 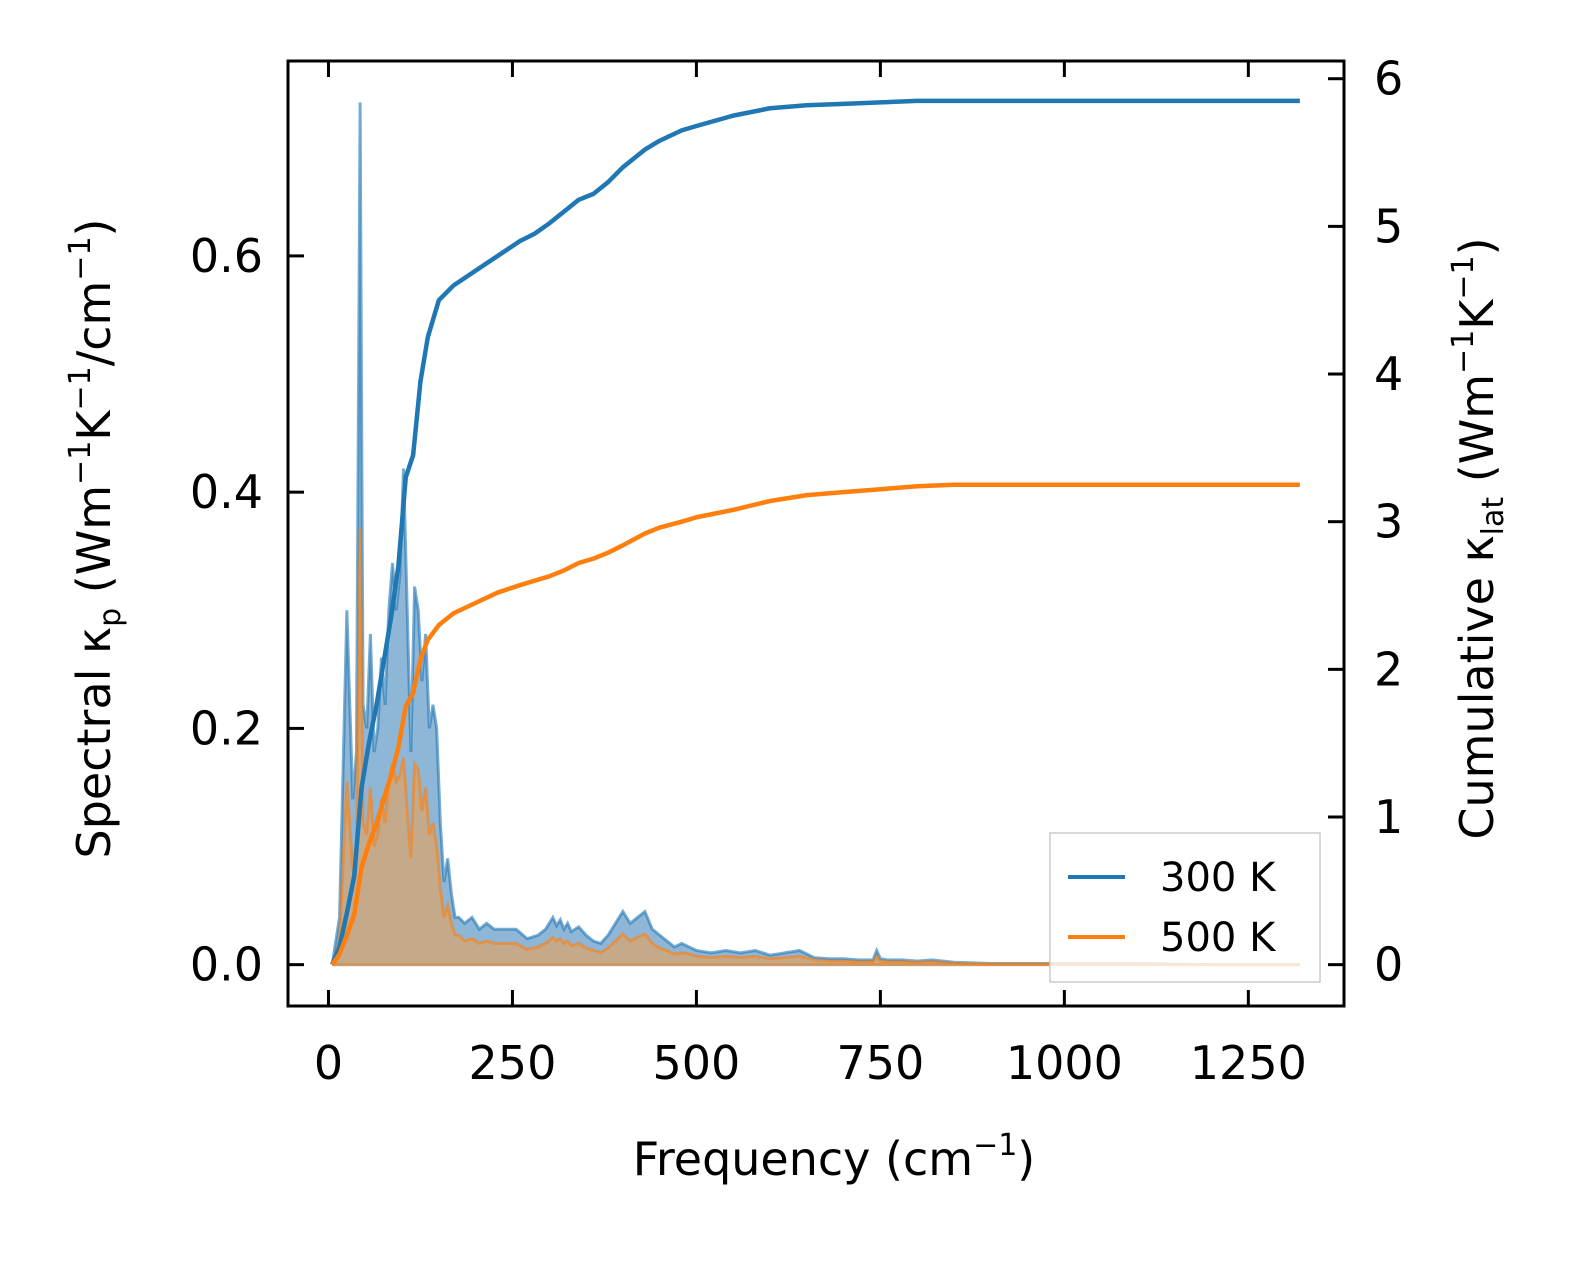 What do you see at coordinates (1388, 669) in the screenshot?
I see `y-right-tick-label: 2` at bounding box center [1388, 669].